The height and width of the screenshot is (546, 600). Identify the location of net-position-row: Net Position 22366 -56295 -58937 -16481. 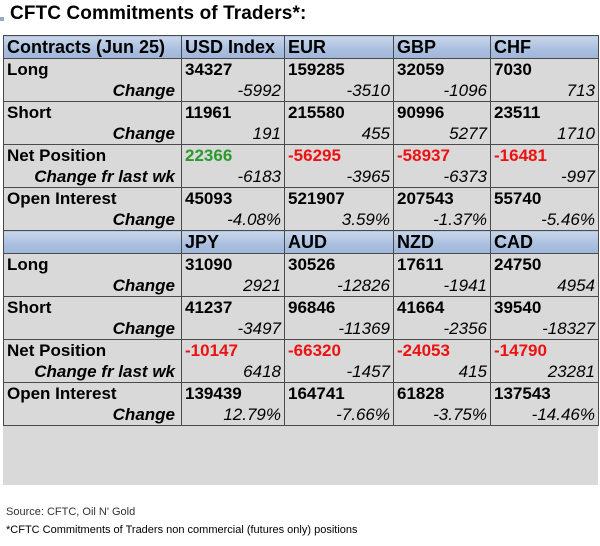
(301, 155).